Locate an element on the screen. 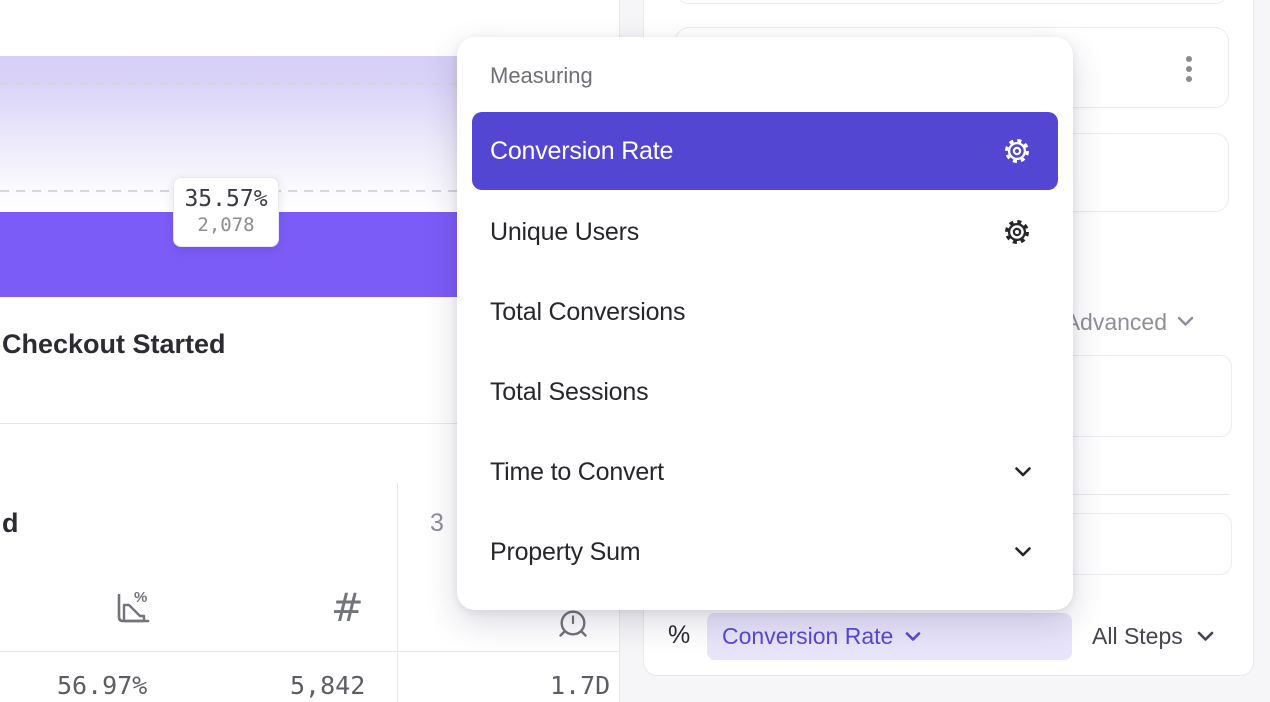 Image resolution: width=1270 pixels, height=702 pixels. menu-item-conversion-rate: Conversion Rate is located at coordinates (765, 151).